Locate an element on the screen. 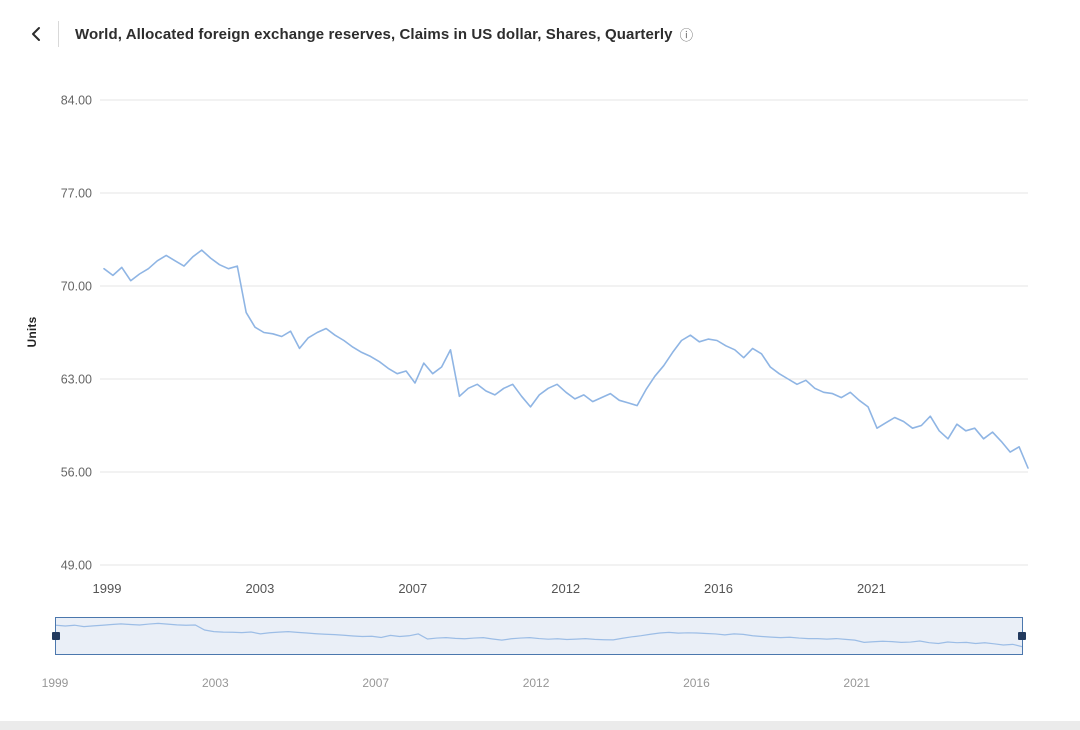  header-divider is located at coordinates (58, 34).